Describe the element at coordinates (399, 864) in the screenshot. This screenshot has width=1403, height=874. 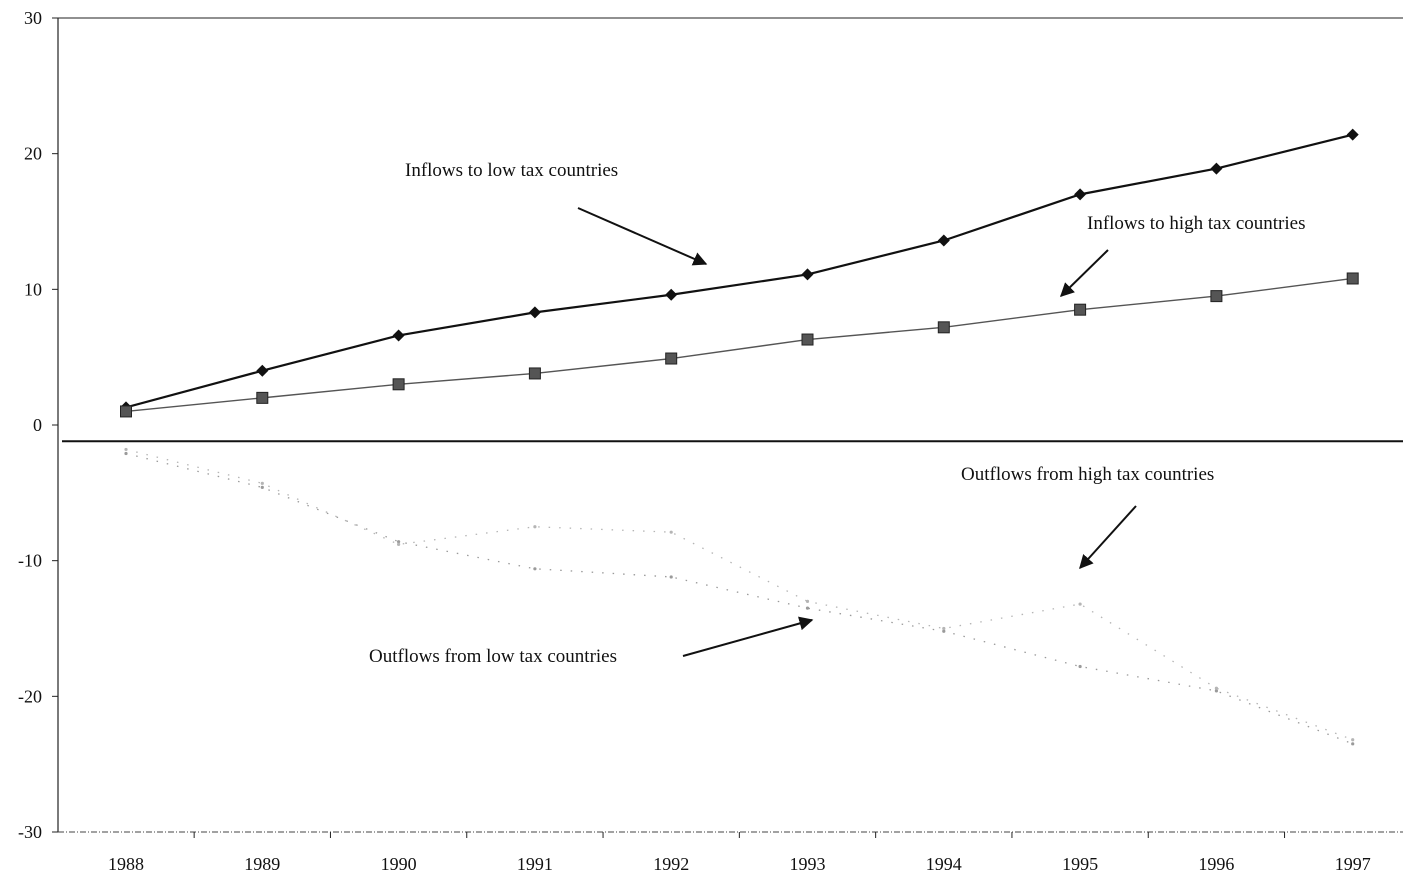
I see `x-tick-label: 1990` at that location.